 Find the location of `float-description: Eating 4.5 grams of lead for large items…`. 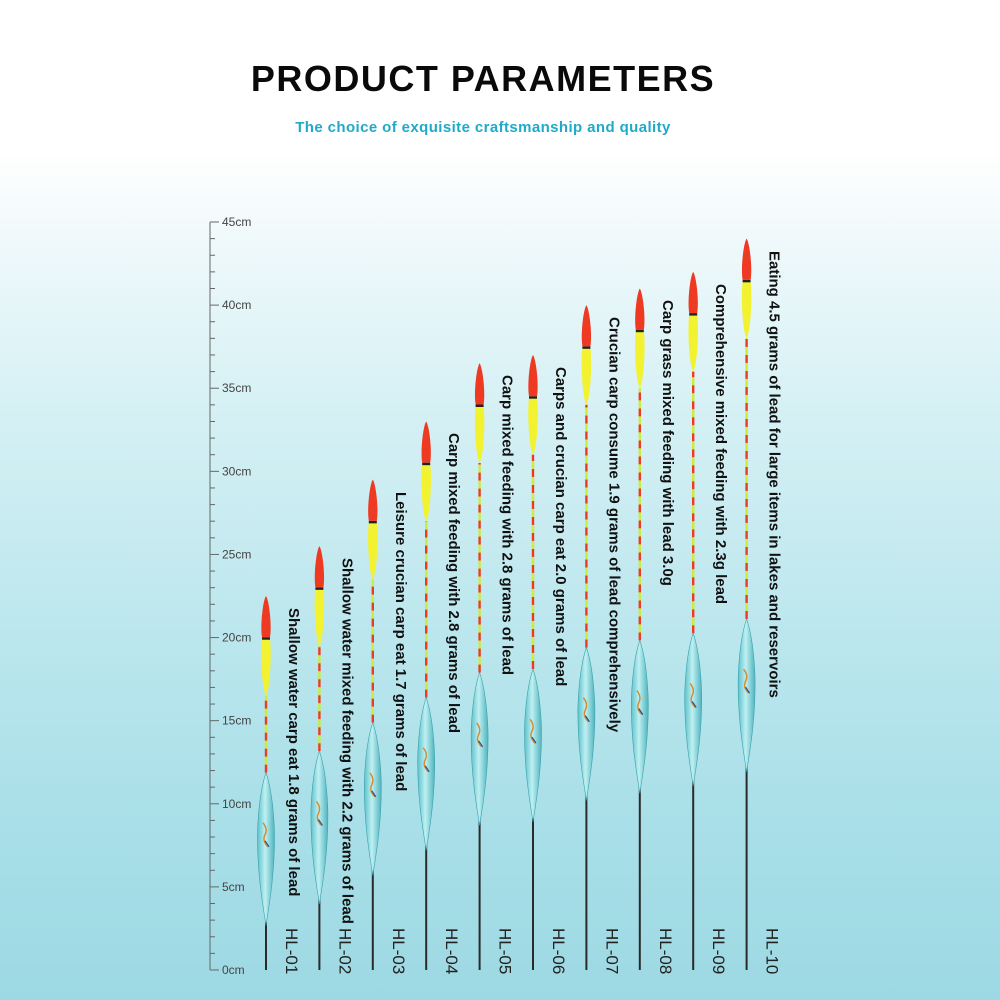

float-description: Eating 4.5 grams of lead for large items… is located at coordinates (774, 474).